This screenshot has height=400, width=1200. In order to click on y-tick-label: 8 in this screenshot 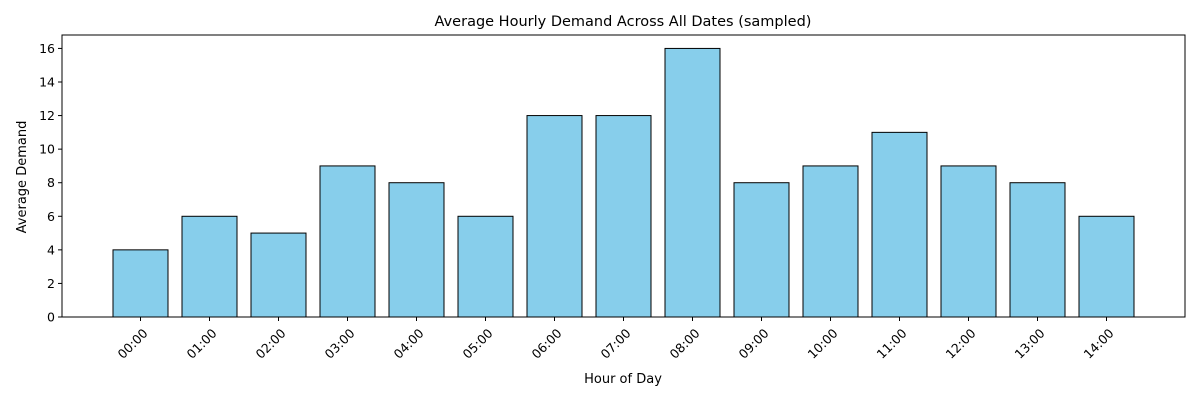, I will do `click(51, 182)`.